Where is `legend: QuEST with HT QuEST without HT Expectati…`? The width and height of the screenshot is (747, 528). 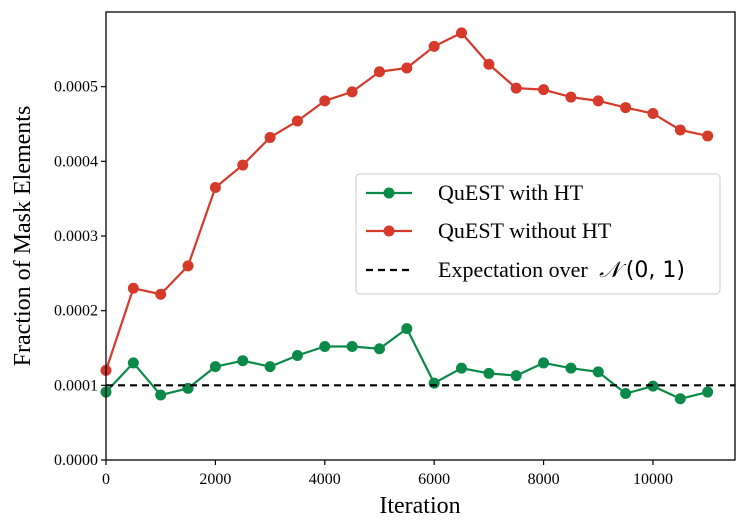
legend: QuEST with HT QuEST without HT Expectati… is located at coordinates (538, 234).